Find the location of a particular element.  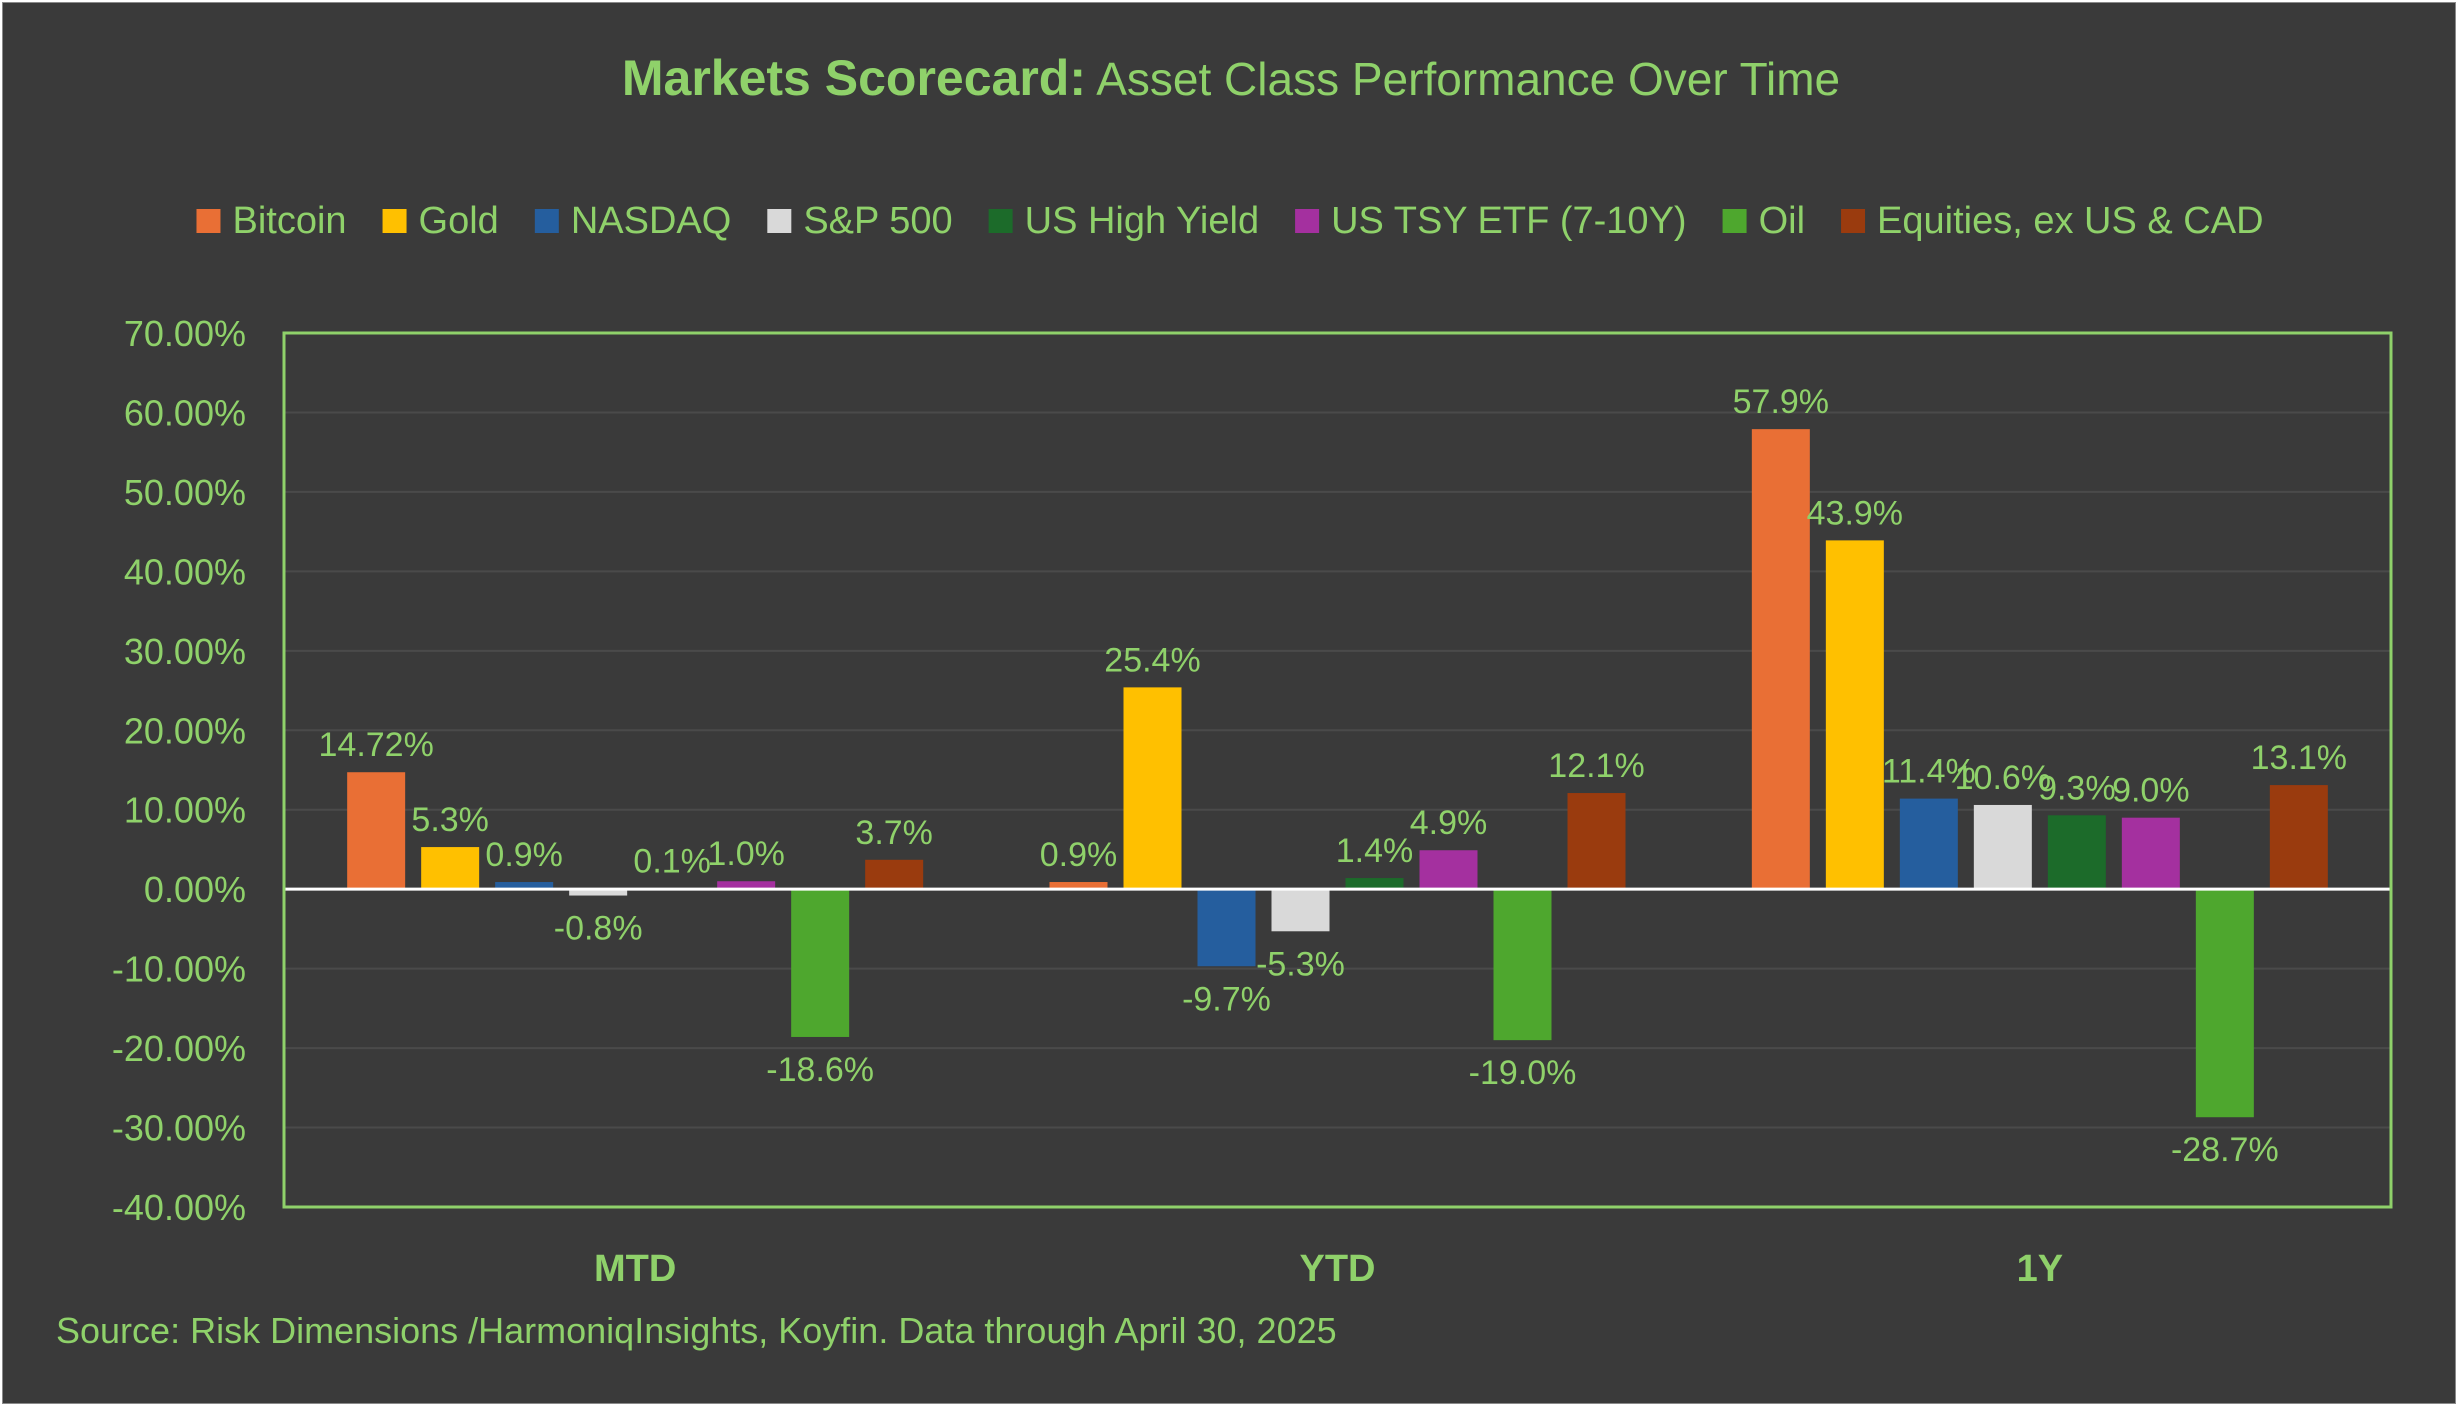

legend-item: US High Yield is located at coordinates (1123, 221).